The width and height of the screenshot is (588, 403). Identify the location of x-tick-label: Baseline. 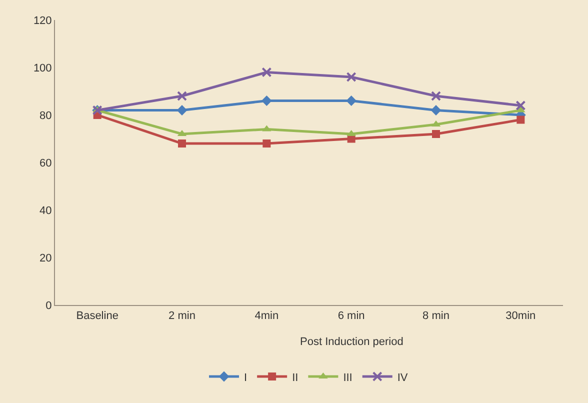
(97, 316).